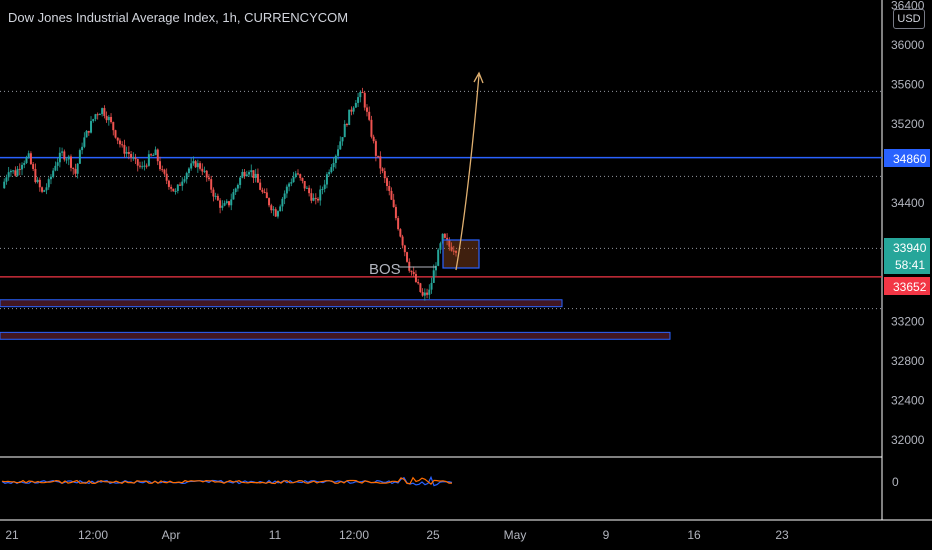 This screenshot has width=932, height=550. Describe the element at coordinates (908, 361) in the screenshot. I see `y-tick-label: 32800` at that location.